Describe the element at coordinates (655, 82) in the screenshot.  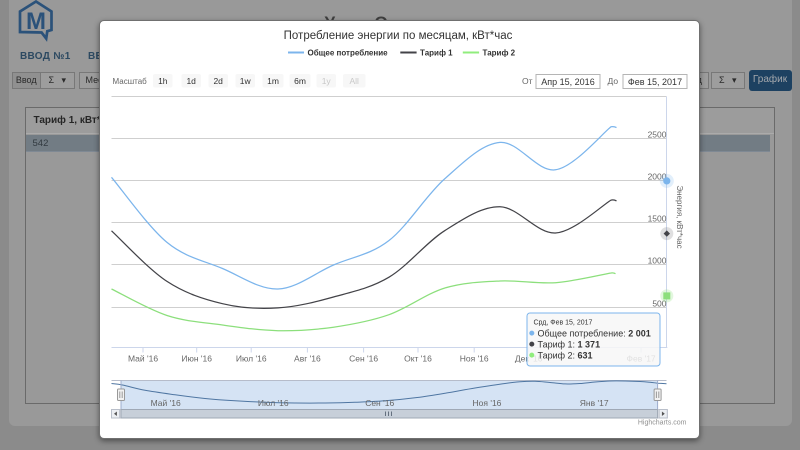
I see `svg-text: Фев 15, 2017` at that location.